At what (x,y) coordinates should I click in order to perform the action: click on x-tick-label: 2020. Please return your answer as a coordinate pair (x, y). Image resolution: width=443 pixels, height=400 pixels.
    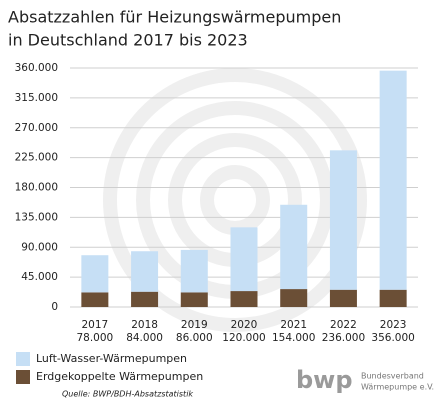
    Looking at the image, I should click on (244, 325).